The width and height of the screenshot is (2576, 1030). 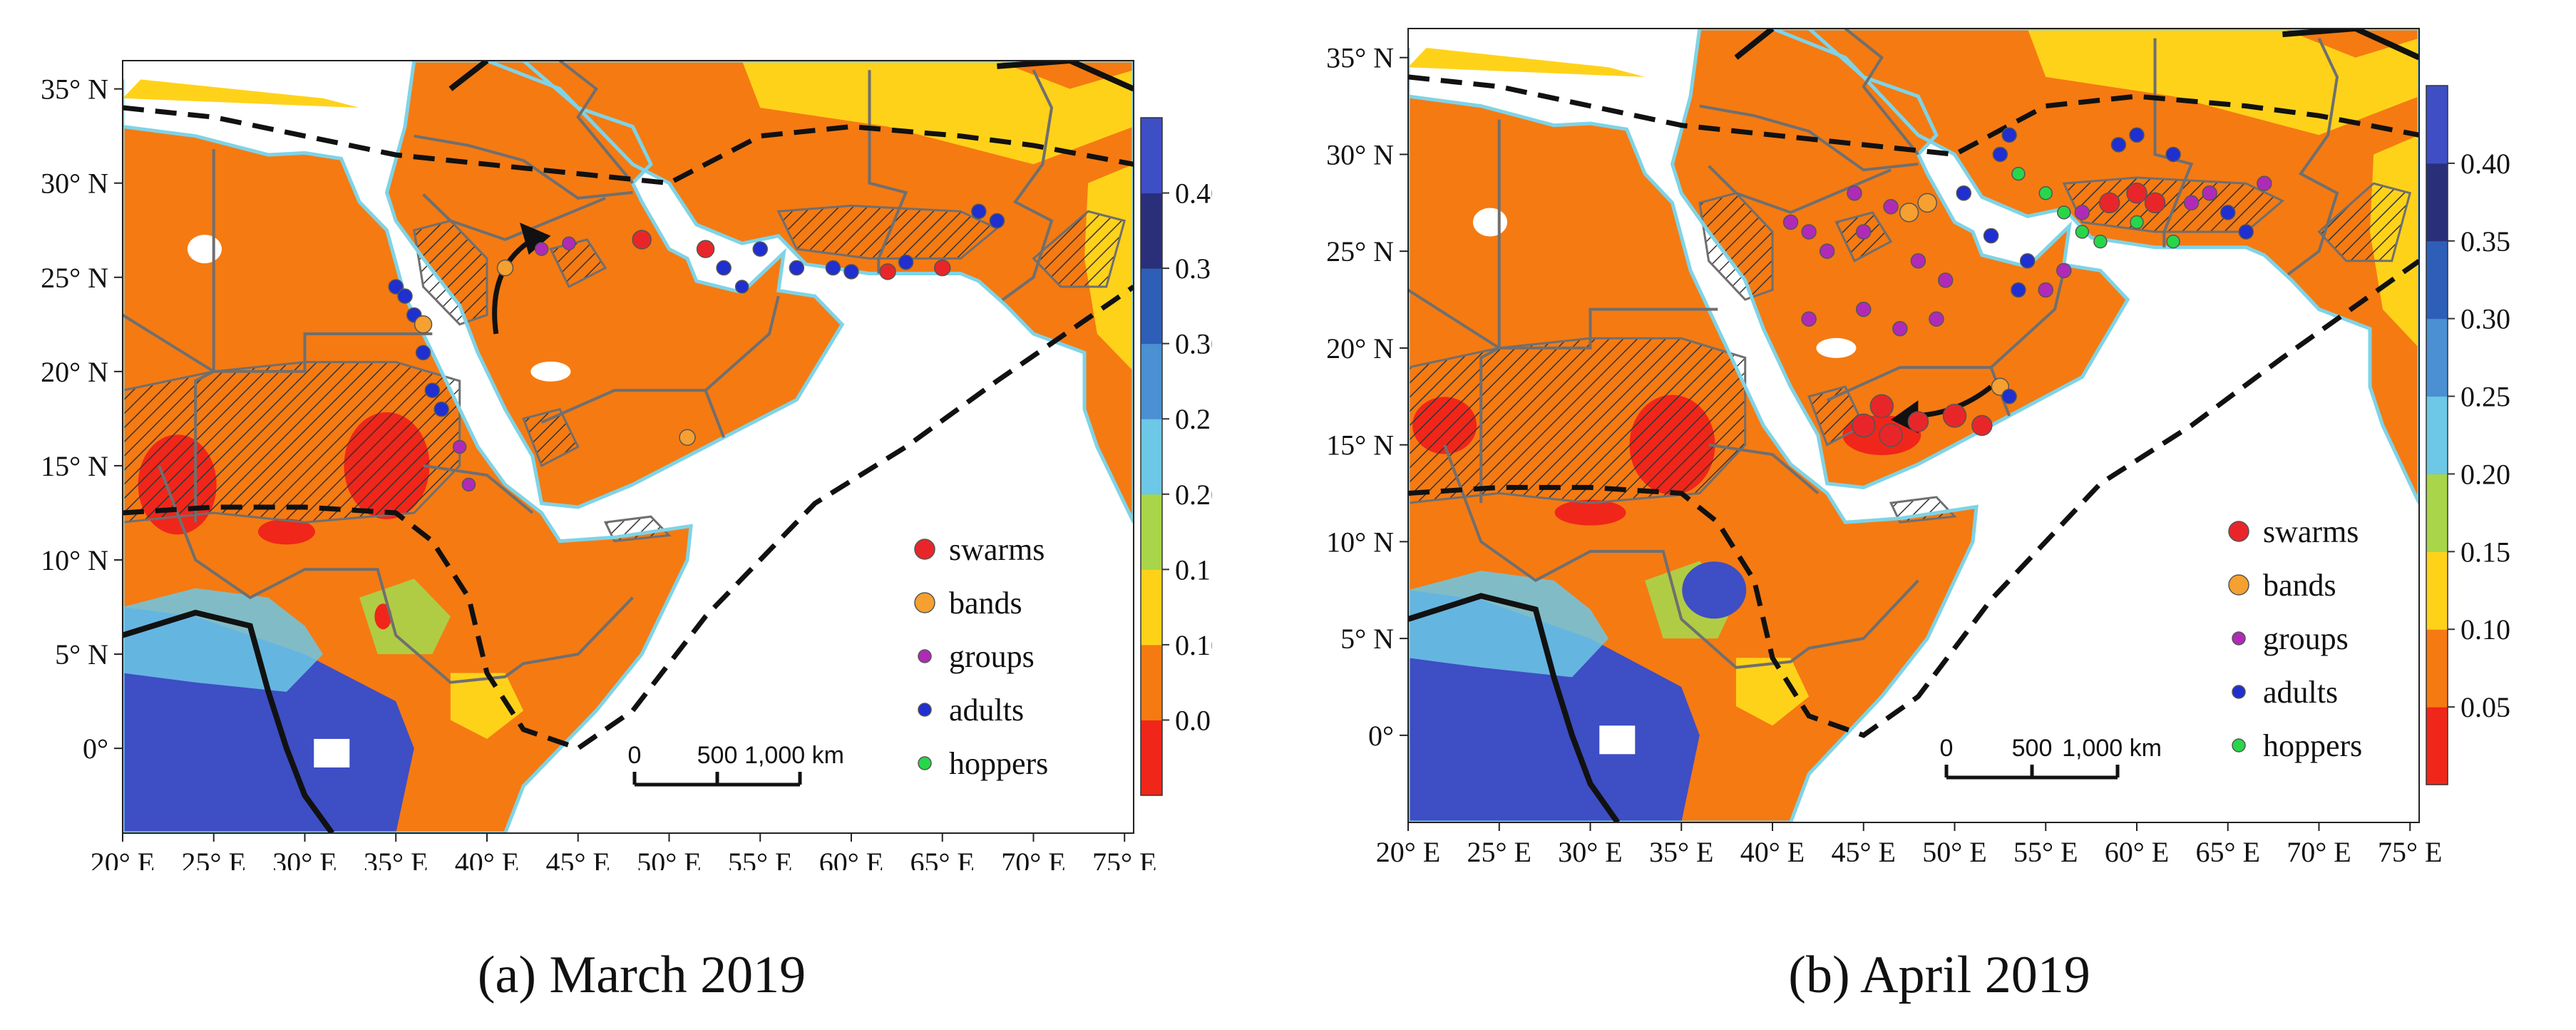 I want to click on lon-tick-label: 70° E, so click(x=2319, y=852).